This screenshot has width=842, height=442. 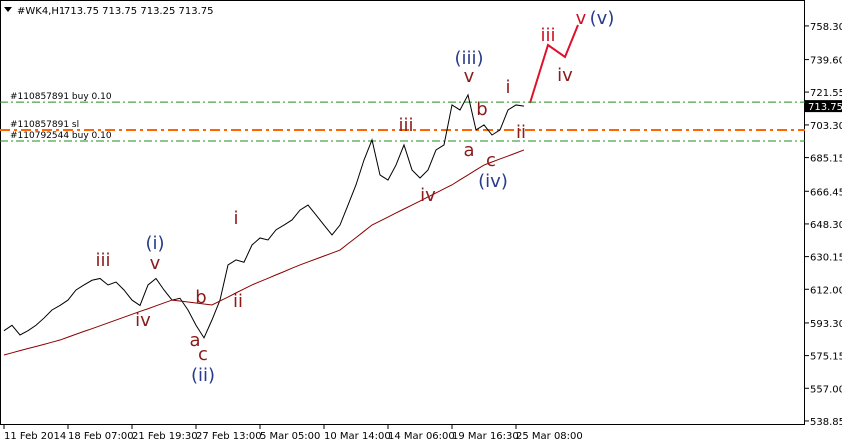 What do you see at coordinates (826, 258) in the screenshot?
I see `y-tick-label: 630.15` at bounding box center [826, 258].